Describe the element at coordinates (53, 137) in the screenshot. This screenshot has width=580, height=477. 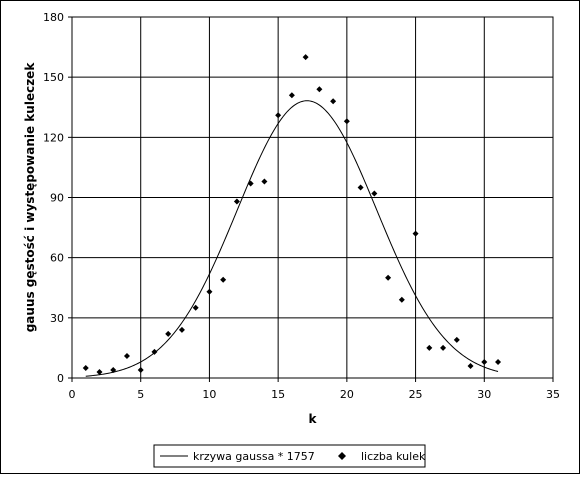
I see `y-tick-label: 120` at that location.